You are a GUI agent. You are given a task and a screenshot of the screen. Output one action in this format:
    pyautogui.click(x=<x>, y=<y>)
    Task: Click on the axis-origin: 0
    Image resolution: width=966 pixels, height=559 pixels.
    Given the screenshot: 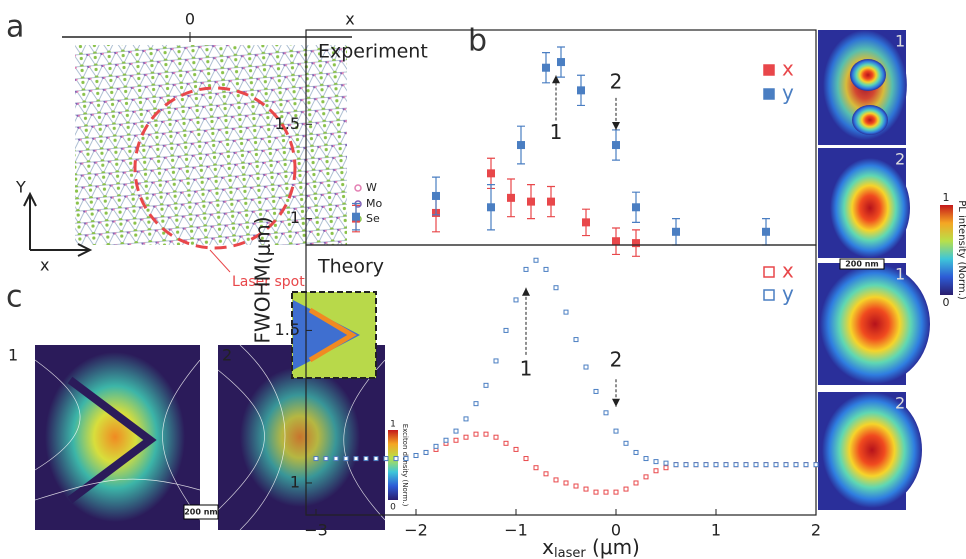 What is the action you would take?
    pyautogui.click(x=190, y=19)
    